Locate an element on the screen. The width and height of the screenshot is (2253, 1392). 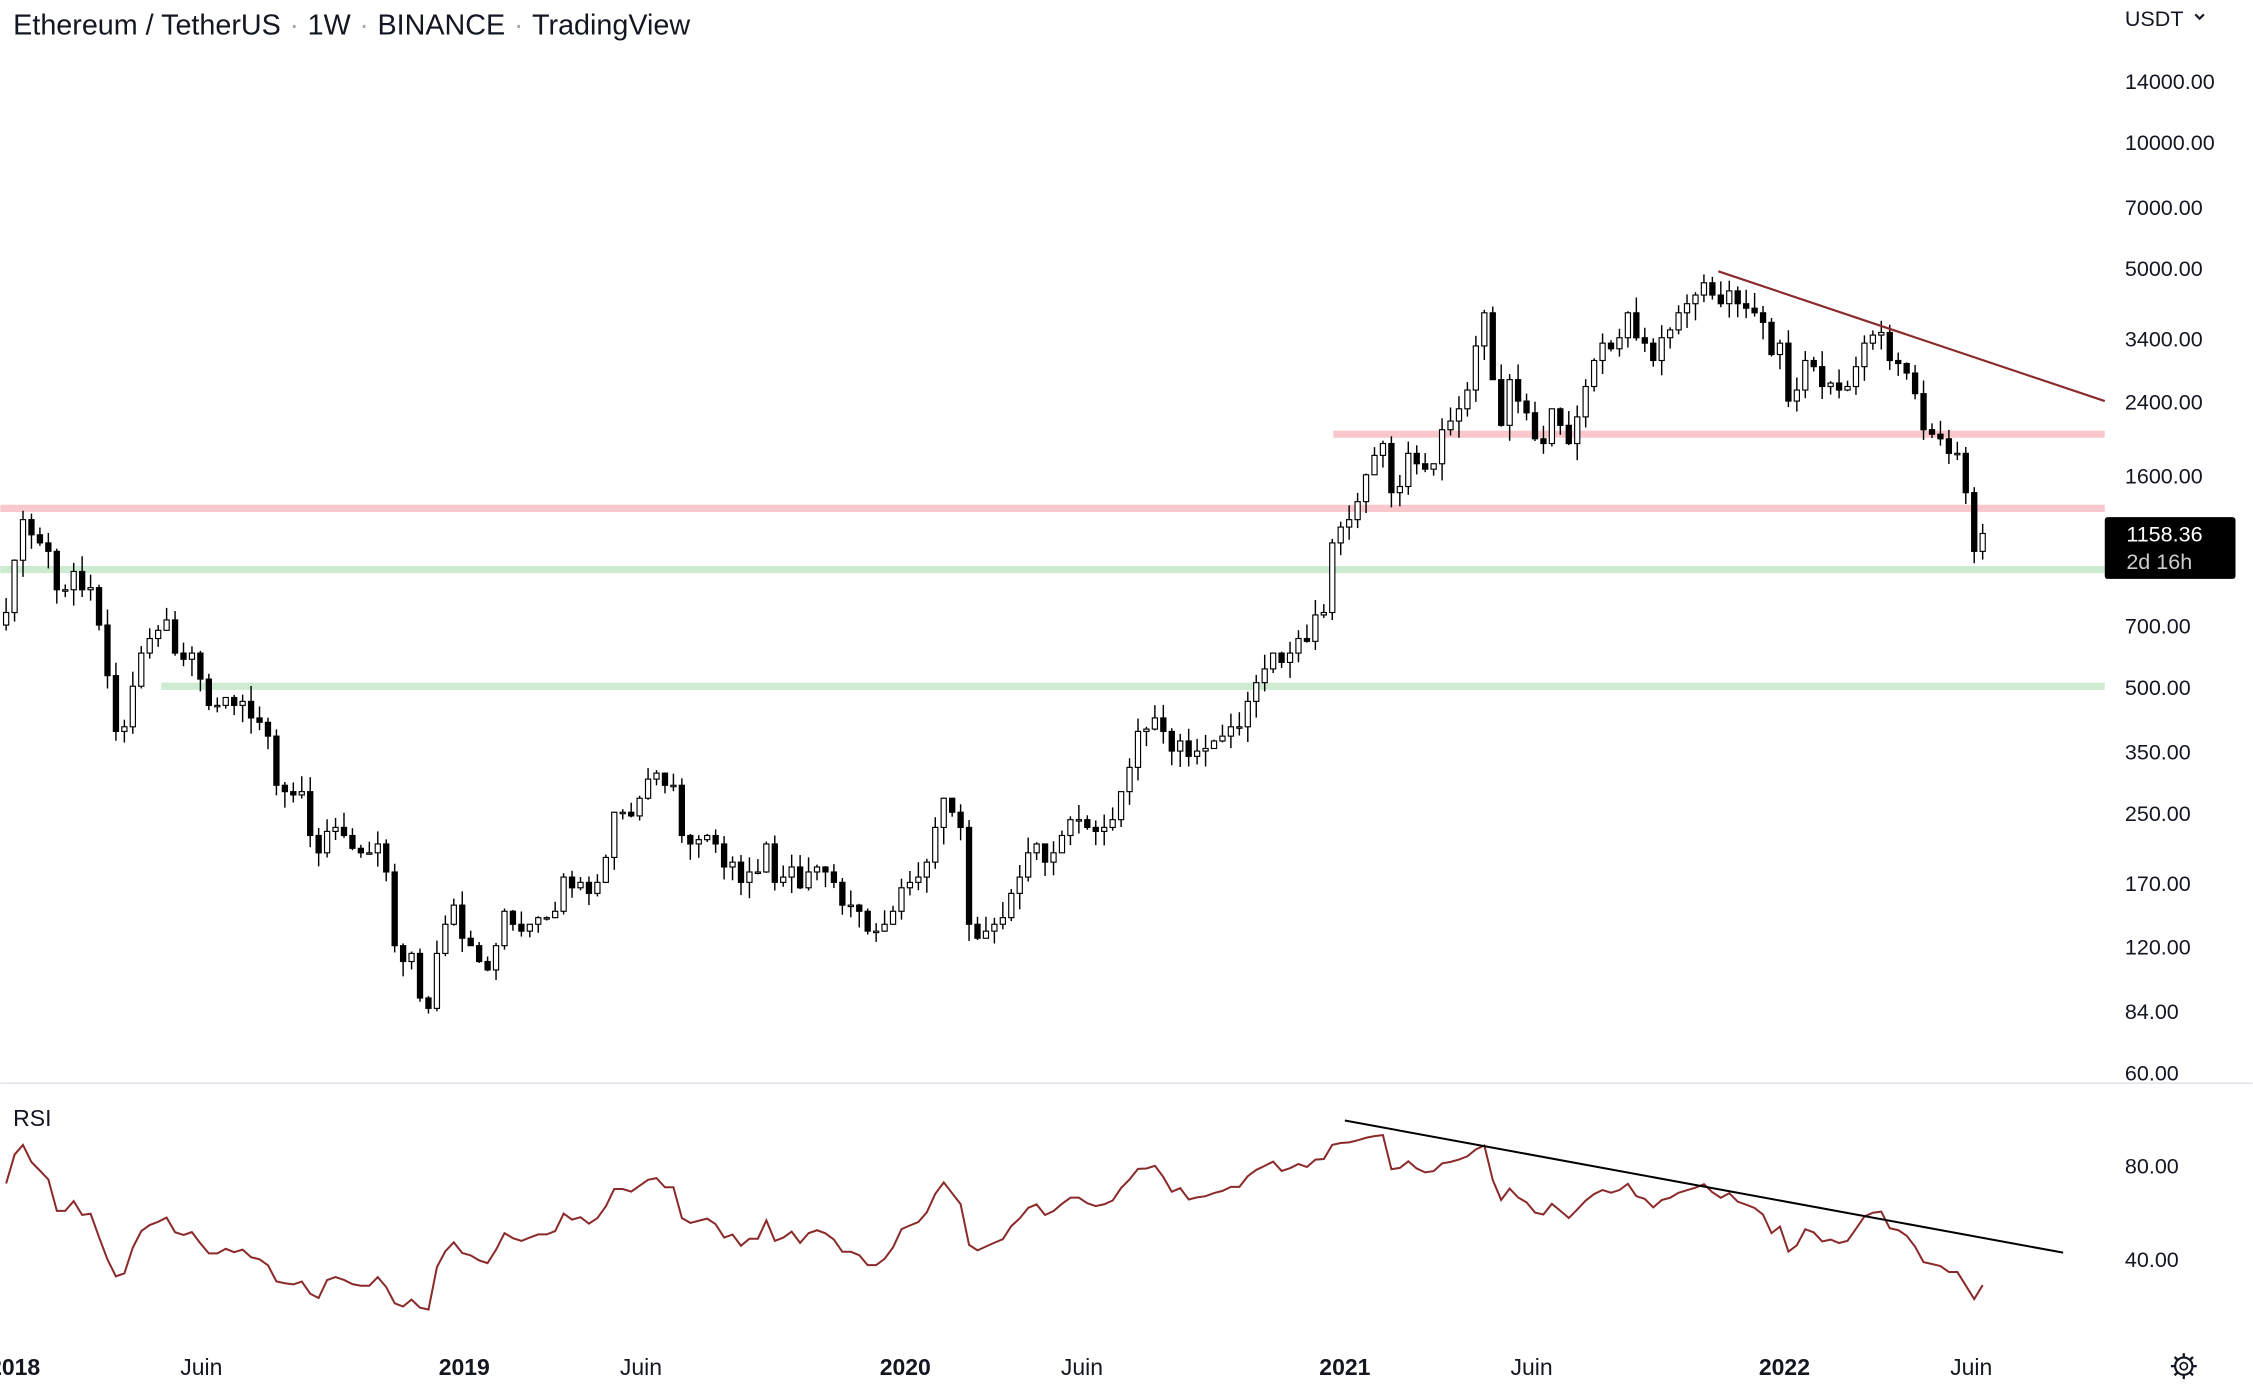
bar-countdown: 2d 16h is located at coordinates (2159, 562).